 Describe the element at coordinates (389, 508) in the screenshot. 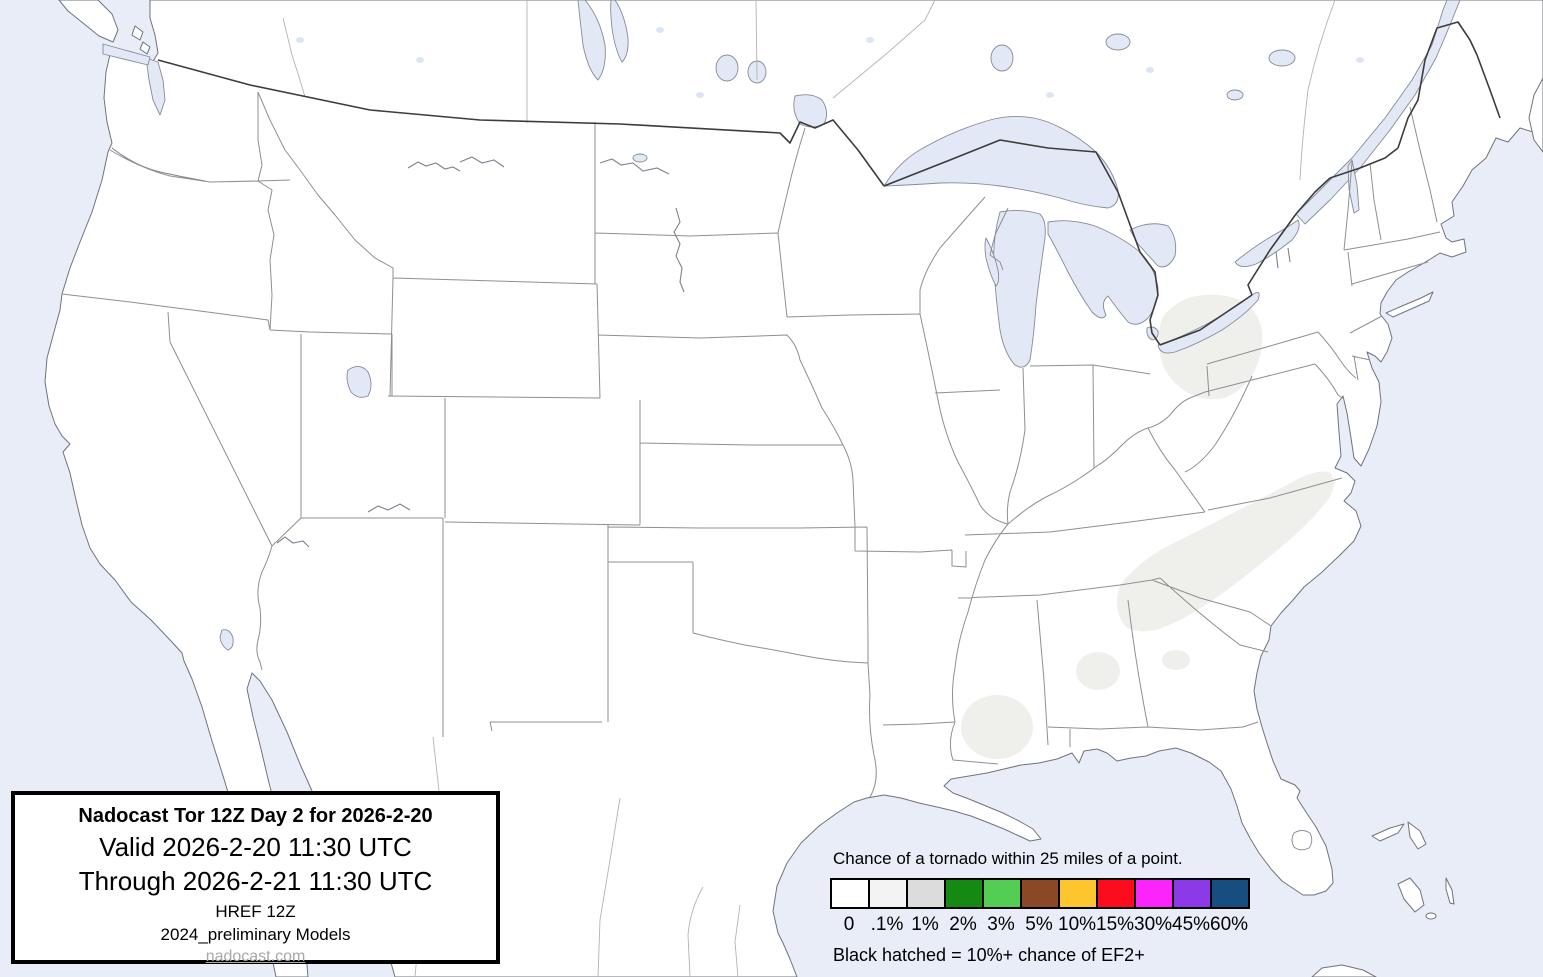

I see `lake-powell` at that location.